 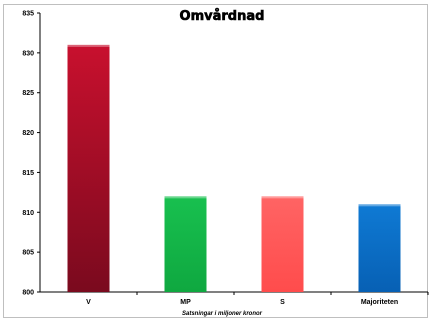 What do you see at coordinates (28, 53) in the screenshot?
I see `y-tick-label: 830` at bounding box center [28, 53].